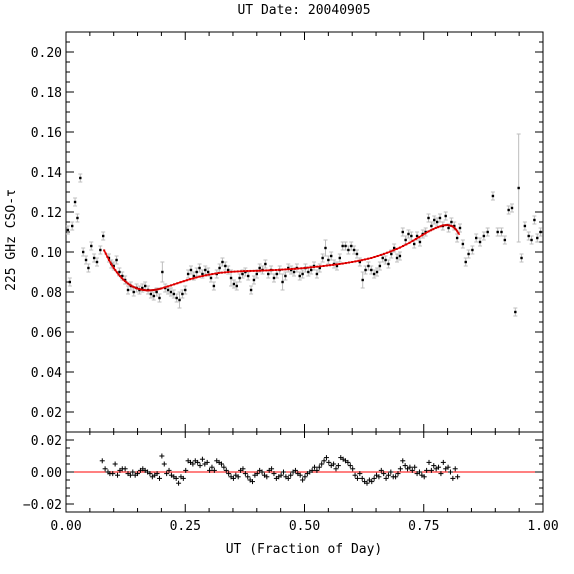 The image size is (574, 574). I want to click on y-tick-label: 0.08, so click(46, 293).